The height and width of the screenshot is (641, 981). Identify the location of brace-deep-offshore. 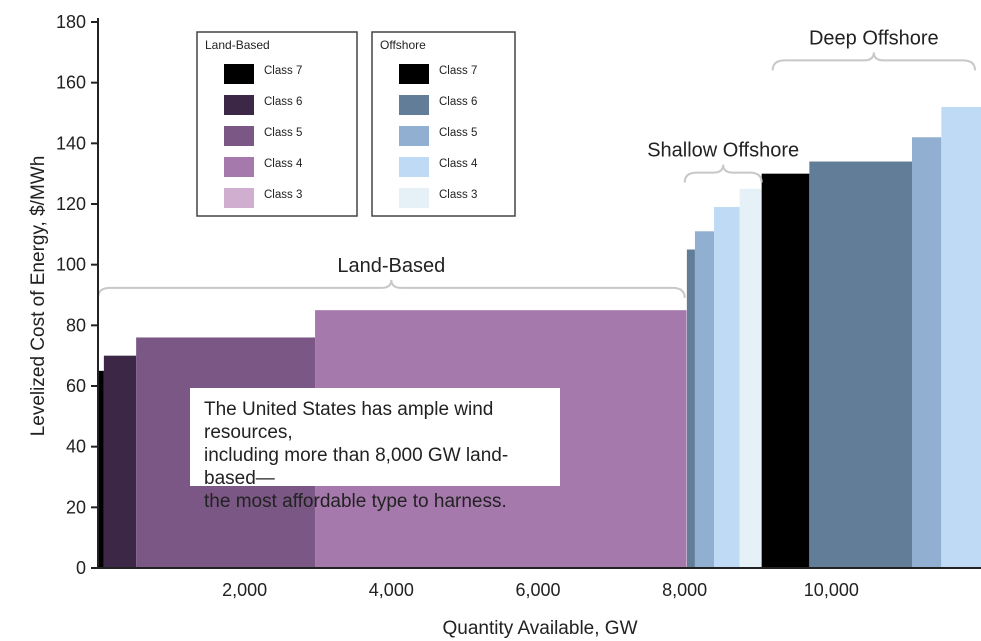
(873, 61).